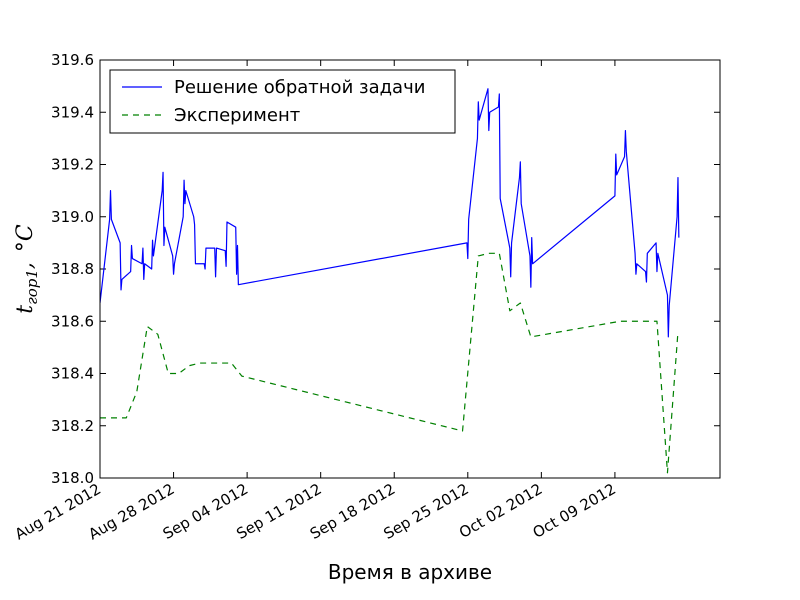 This screenshot has height=600, width=800. I want to click on y-tick-label: 318.6, so click(72, 321).